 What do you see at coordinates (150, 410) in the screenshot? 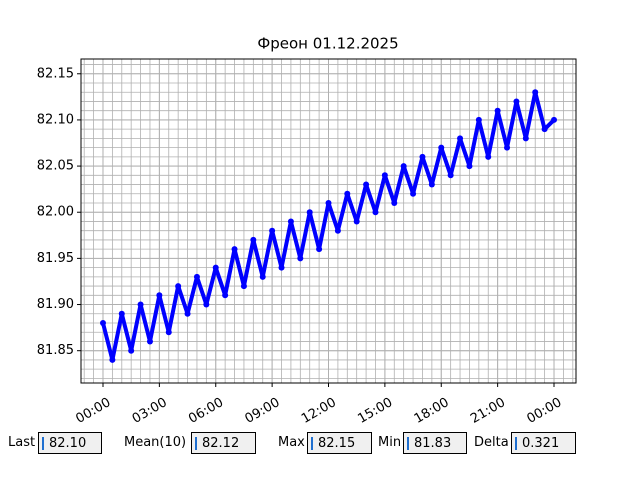
I see `x-tick-label: 03:00` at bounding box center [150, 410].